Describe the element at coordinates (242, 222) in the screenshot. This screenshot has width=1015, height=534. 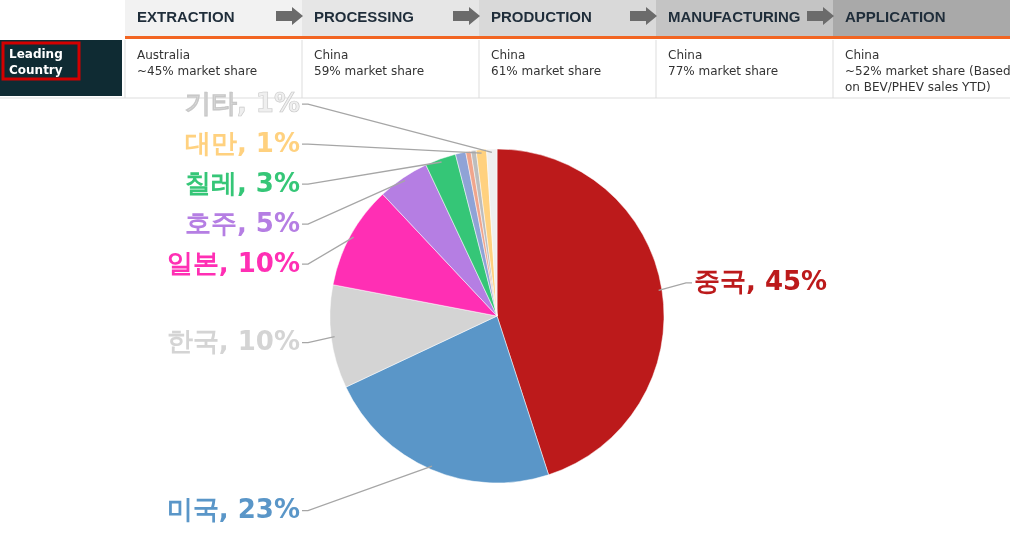
I see `slice-label: 호주, 5%` at that location.